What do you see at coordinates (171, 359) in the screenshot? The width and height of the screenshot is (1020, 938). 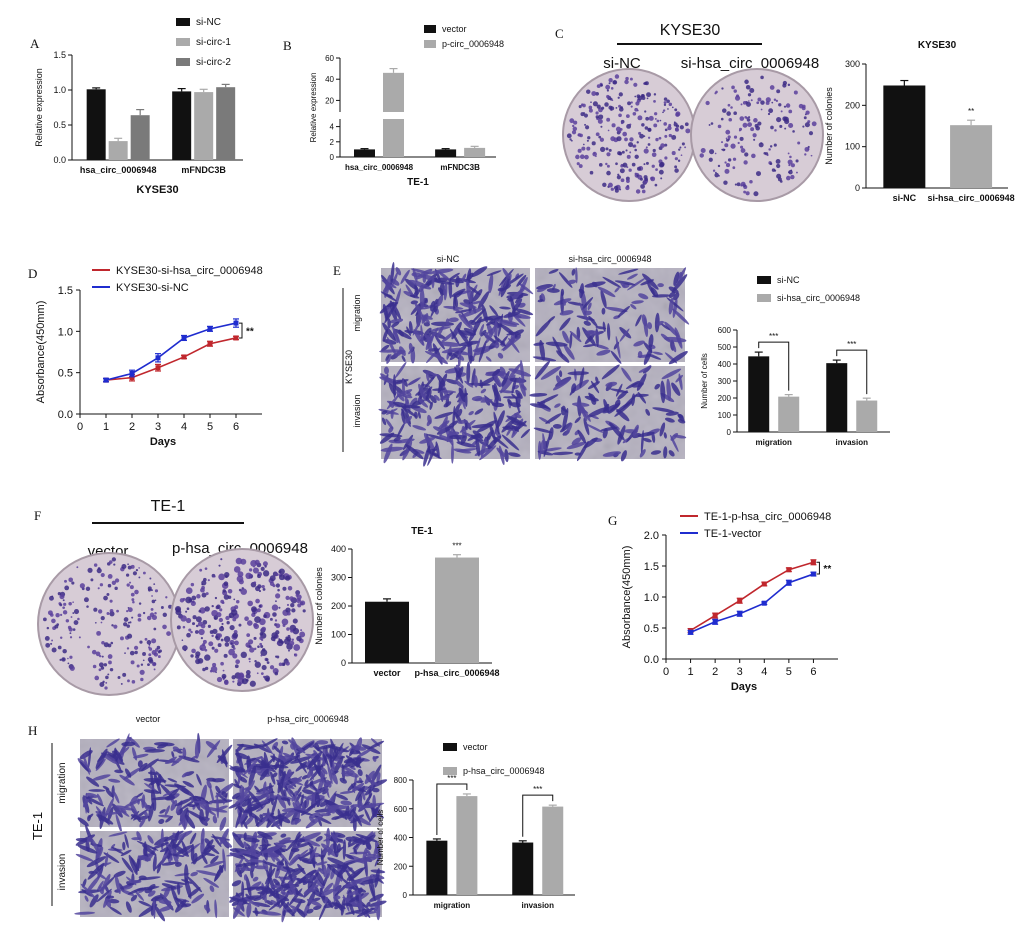 I see `series-line` at bounding box center [171, 359].